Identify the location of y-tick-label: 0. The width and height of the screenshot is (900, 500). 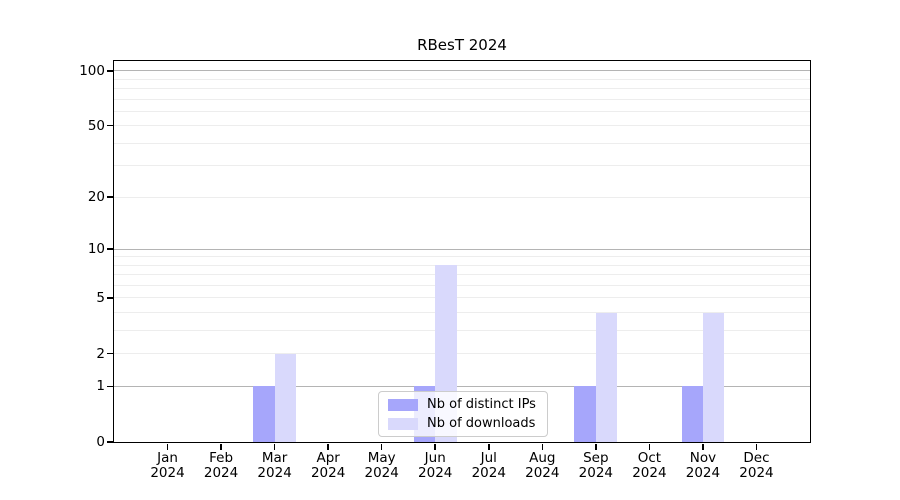
(100, 442).